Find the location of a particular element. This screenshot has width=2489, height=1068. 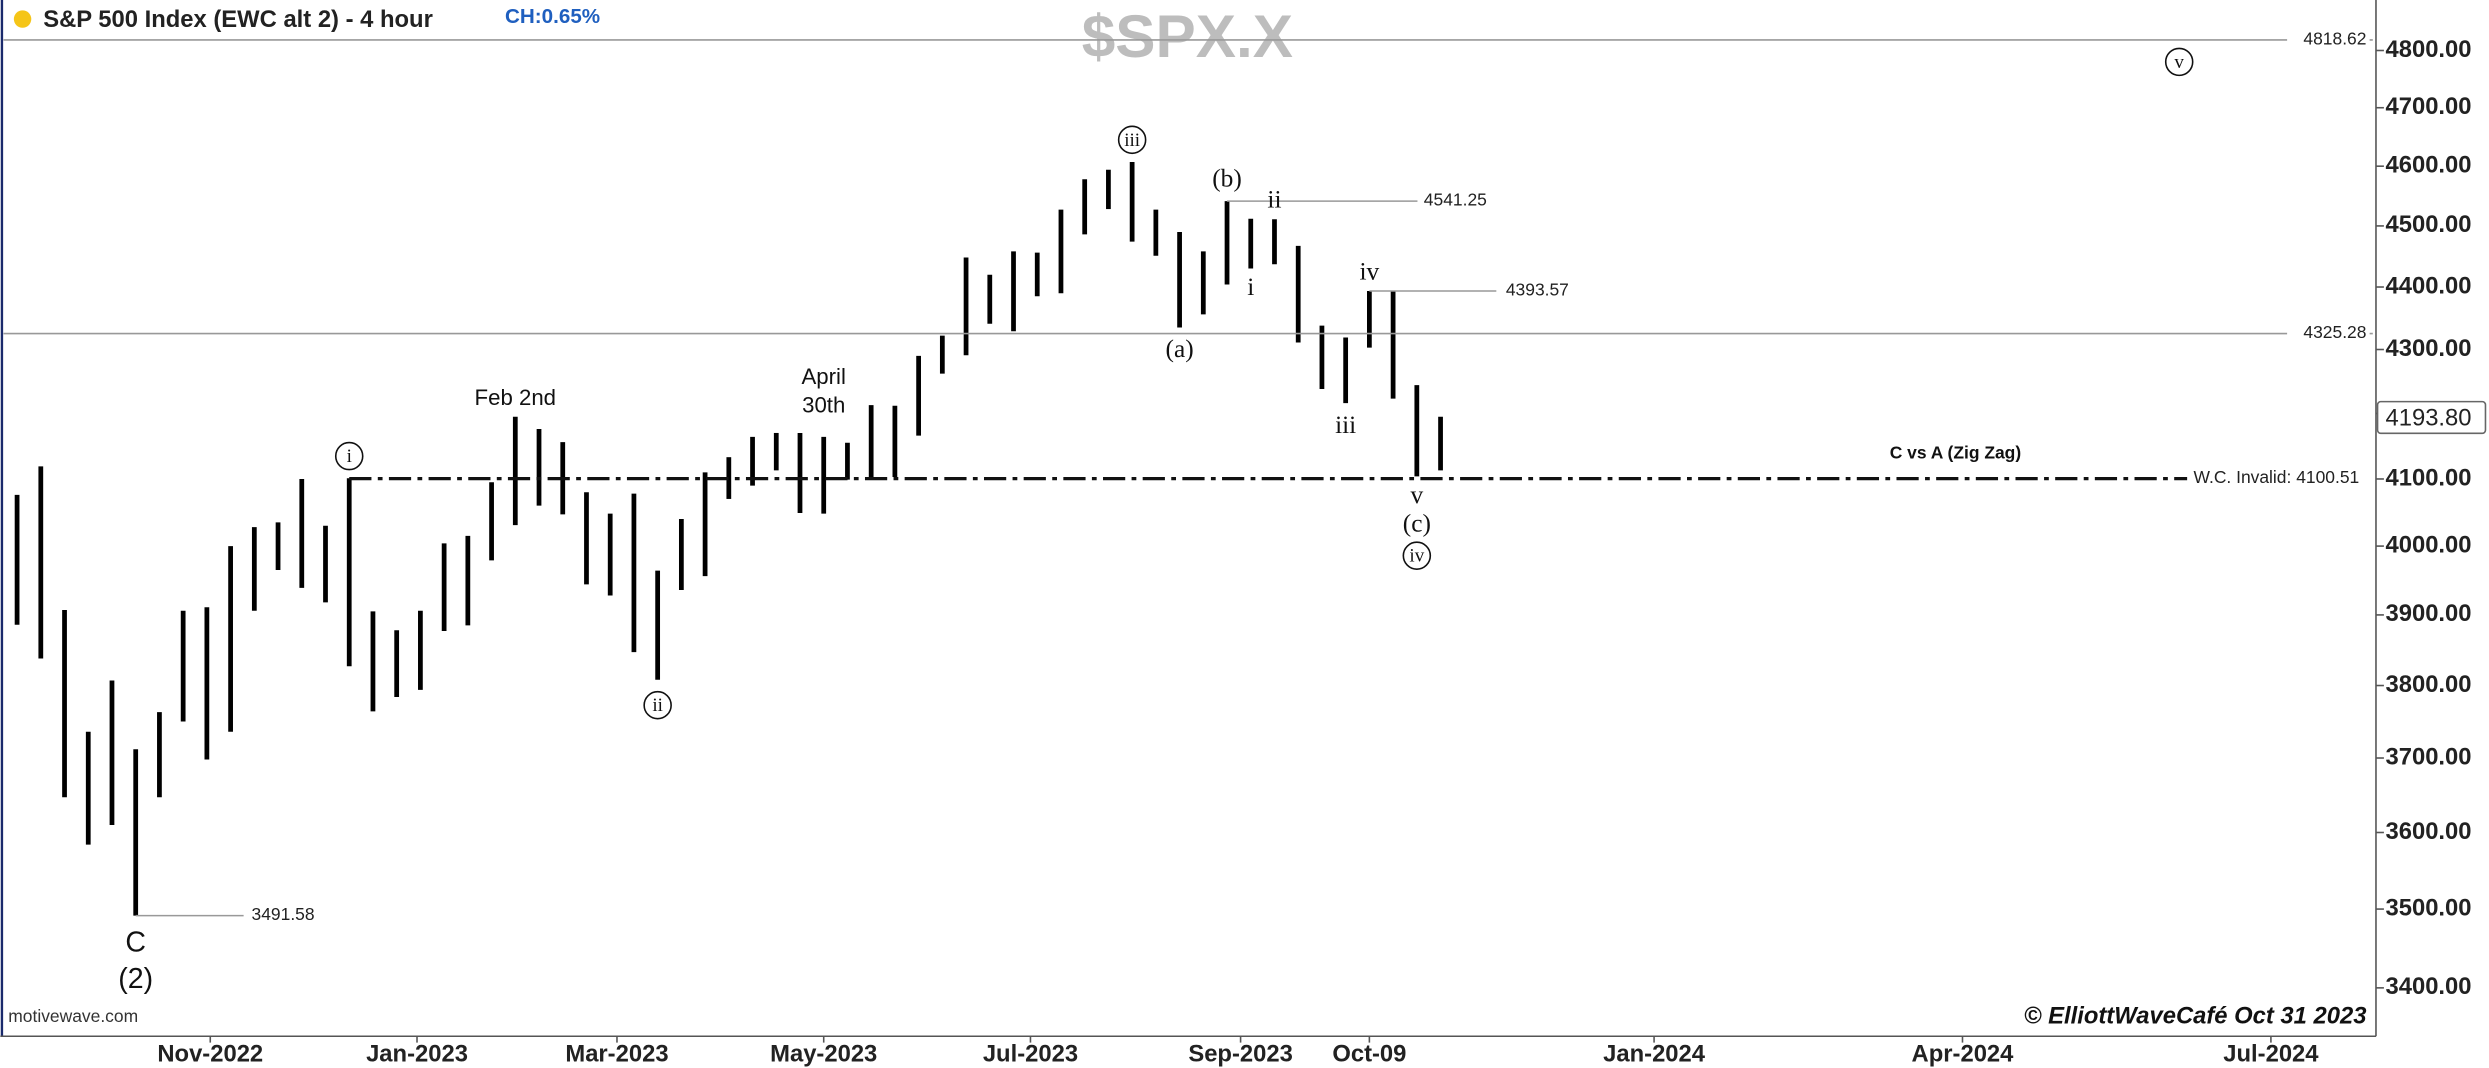

wave-label: C is located at coordinates (135, 943).